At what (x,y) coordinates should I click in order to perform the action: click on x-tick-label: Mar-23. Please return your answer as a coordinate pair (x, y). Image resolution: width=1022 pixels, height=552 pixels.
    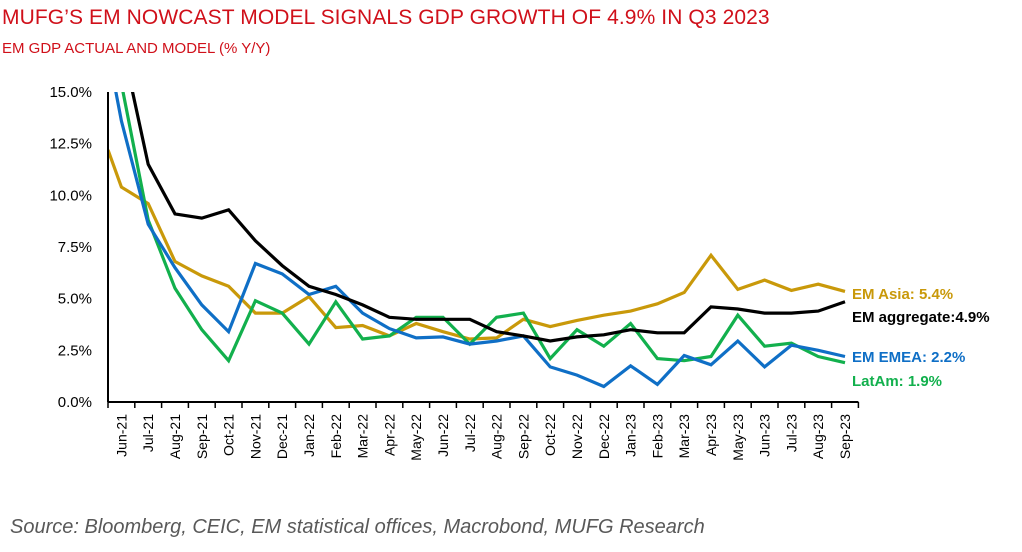
    Looking at the image, I should click on (684, 436).